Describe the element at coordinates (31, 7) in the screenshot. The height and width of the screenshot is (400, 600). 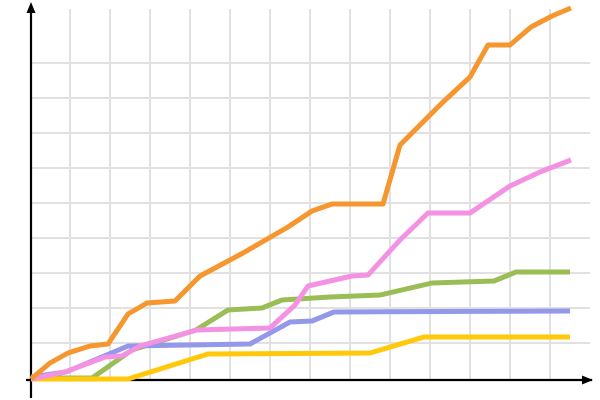
I see `y-axis-arrowhead` at that location.